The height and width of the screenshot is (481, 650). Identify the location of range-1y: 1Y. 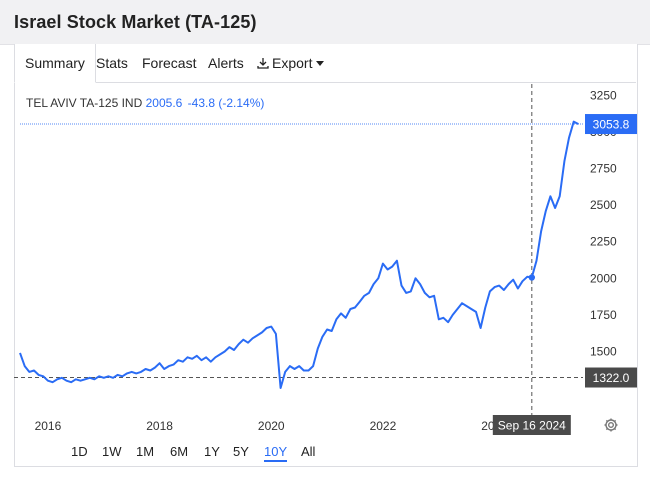
(212, 451).